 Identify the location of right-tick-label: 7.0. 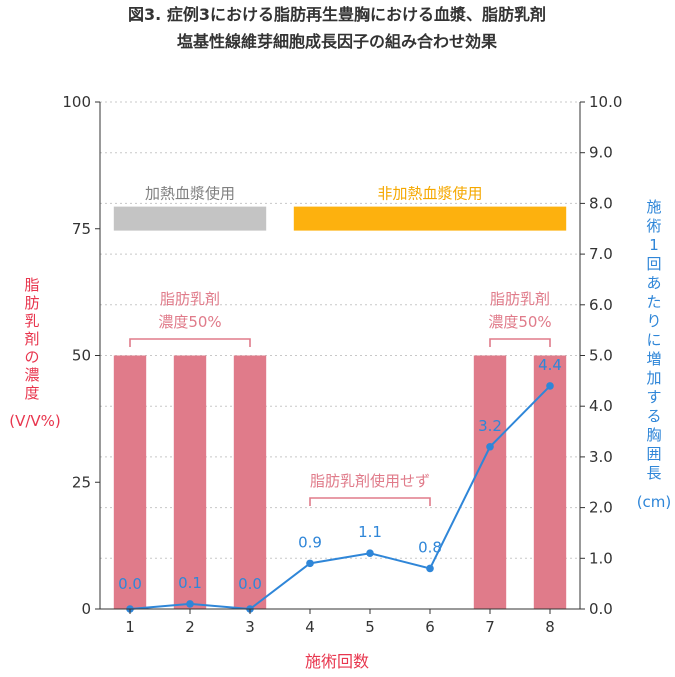
(601, 254).